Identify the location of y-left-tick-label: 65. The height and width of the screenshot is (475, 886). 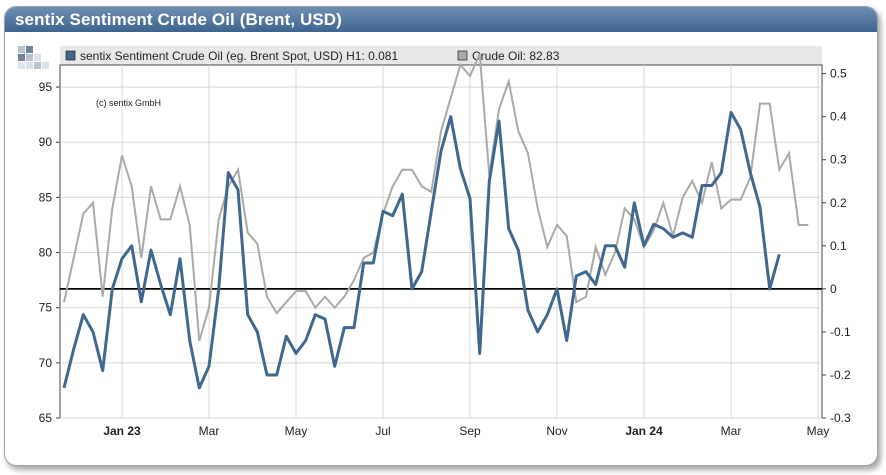
(46, 418).